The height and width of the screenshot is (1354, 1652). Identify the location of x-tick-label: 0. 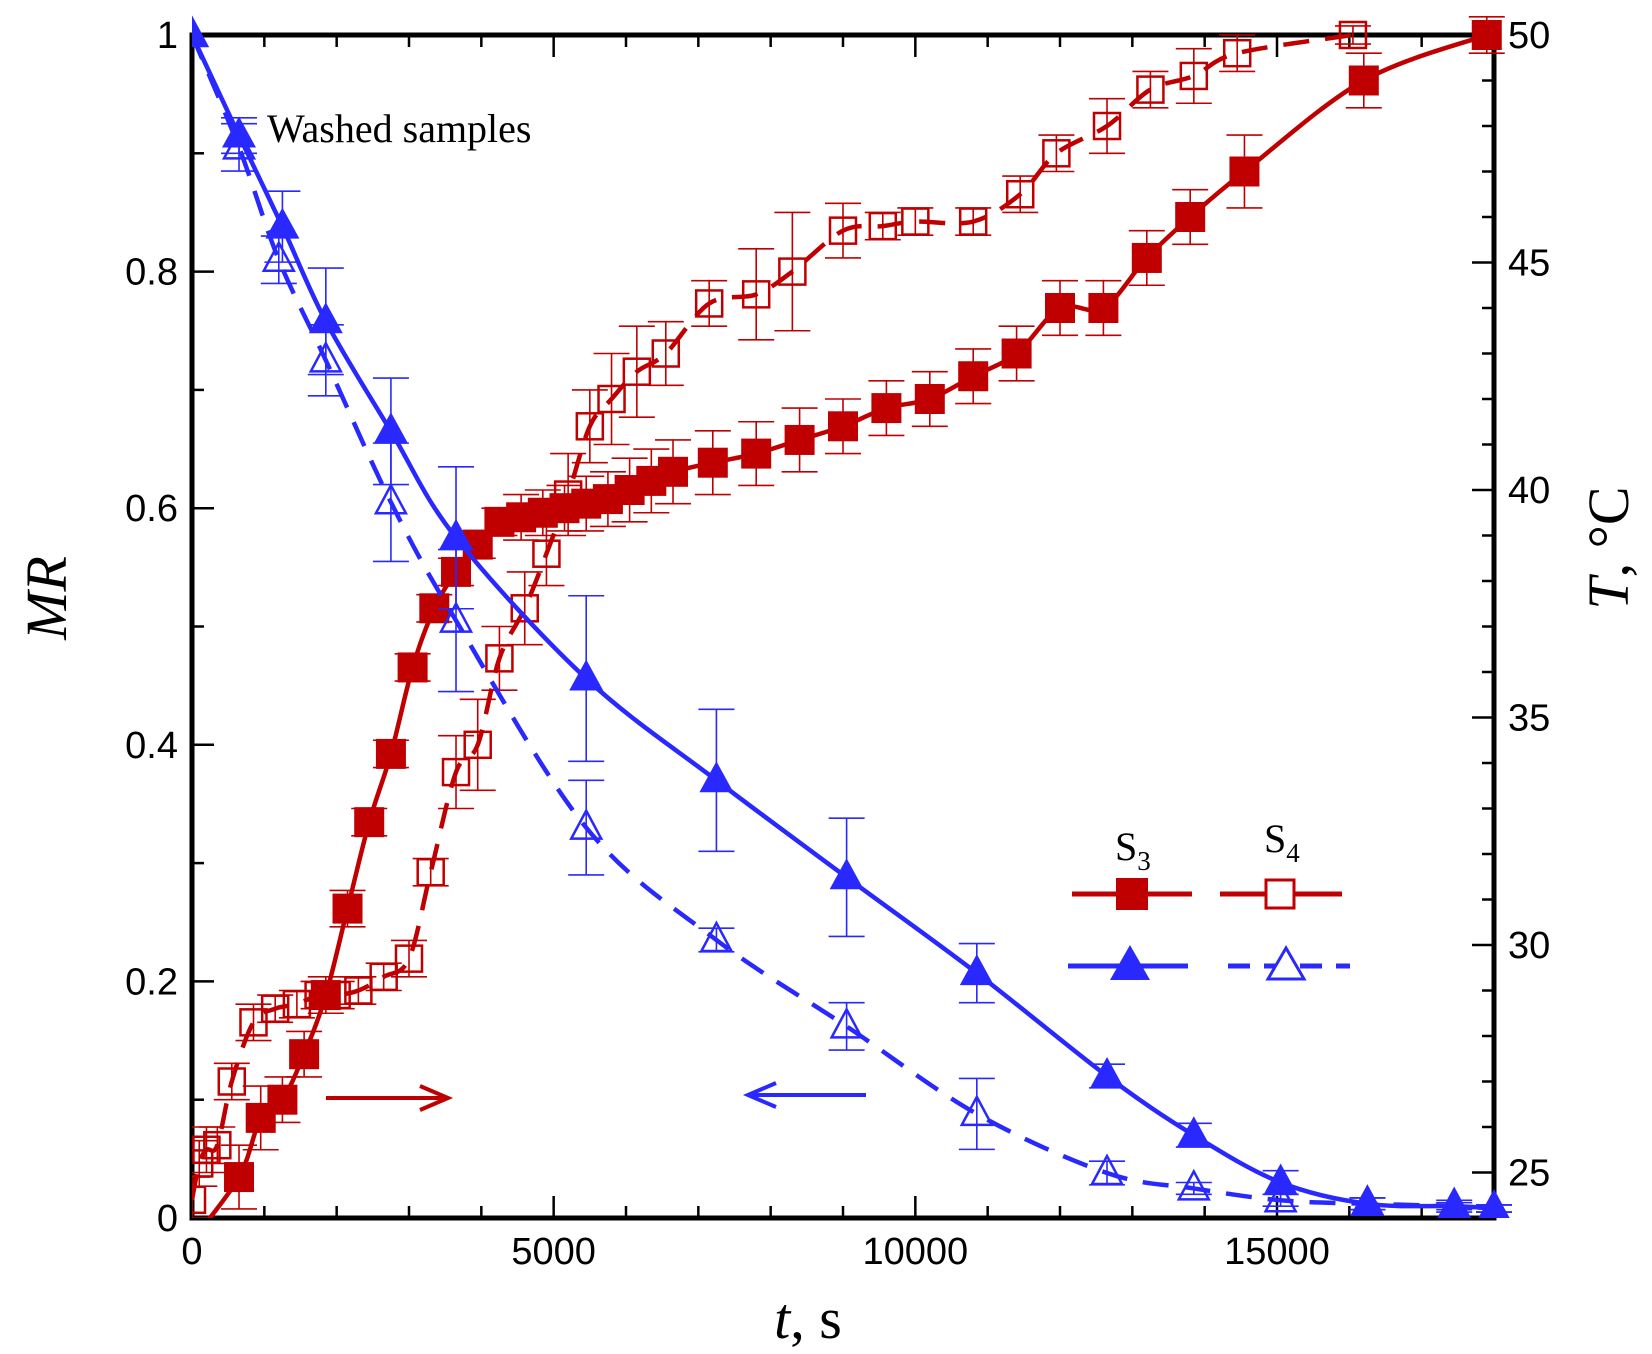
(191, 1252).